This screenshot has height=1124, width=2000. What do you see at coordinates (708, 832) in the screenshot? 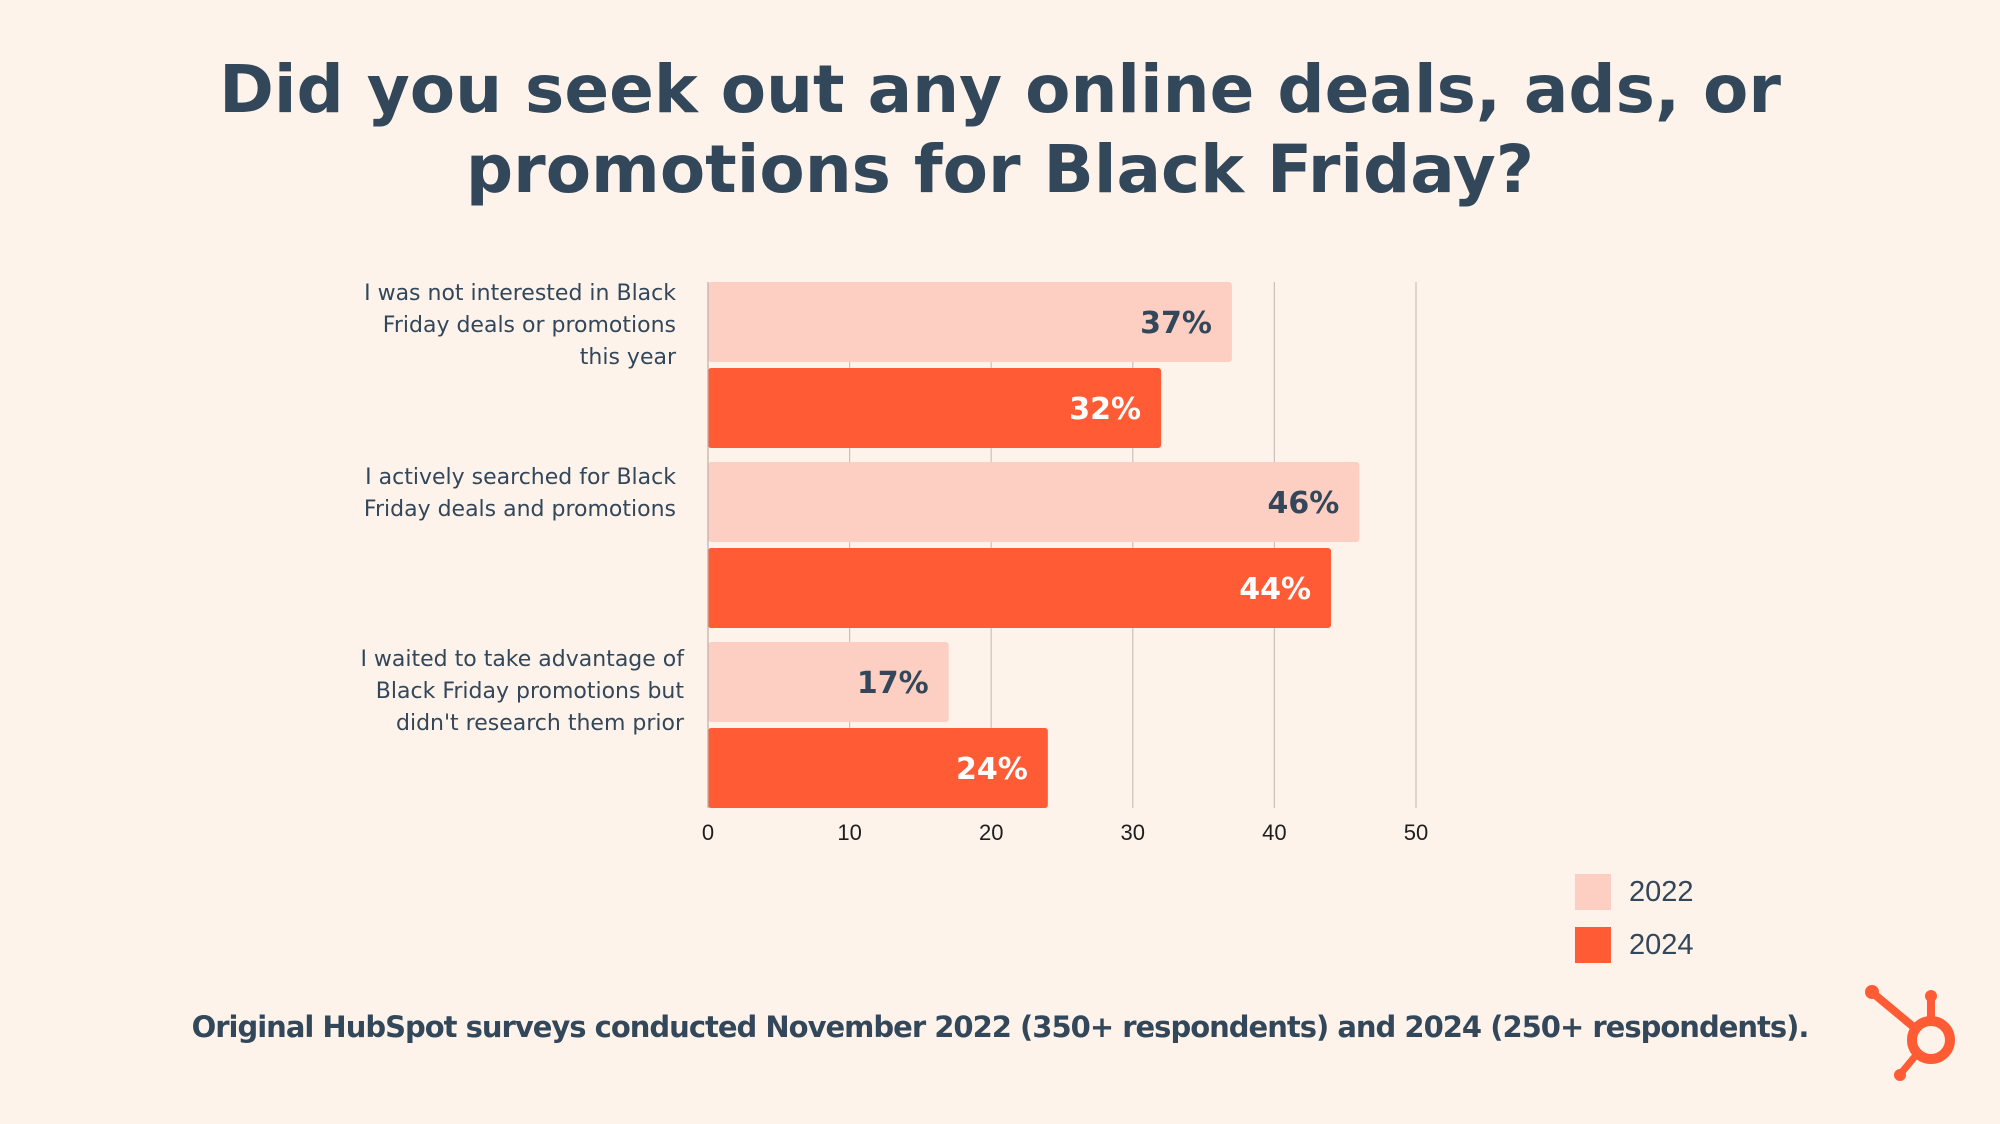
I see `x-tick-label-0: 0` at bounding box center [708, 832].